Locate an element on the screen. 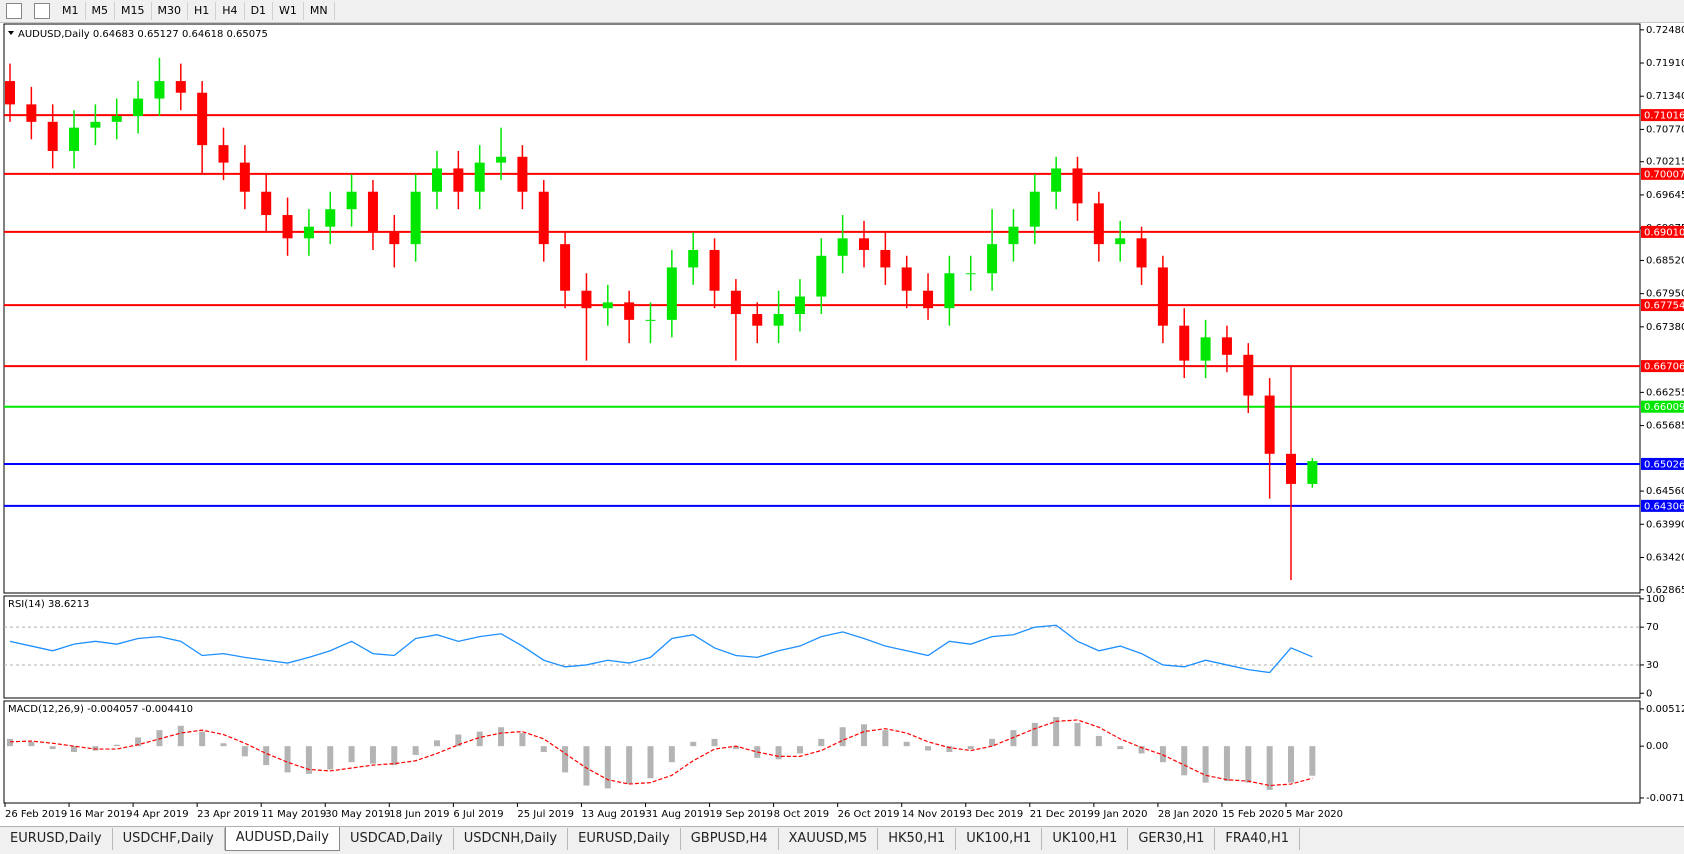  timeframe-button: H1 is located at coordinates (202, 11).